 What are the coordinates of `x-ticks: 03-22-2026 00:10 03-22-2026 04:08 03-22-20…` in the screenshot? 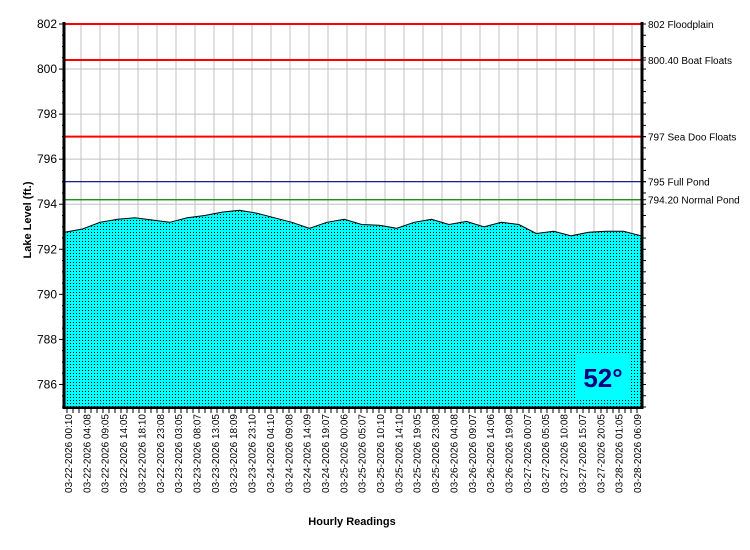 It's located at (354, 453).